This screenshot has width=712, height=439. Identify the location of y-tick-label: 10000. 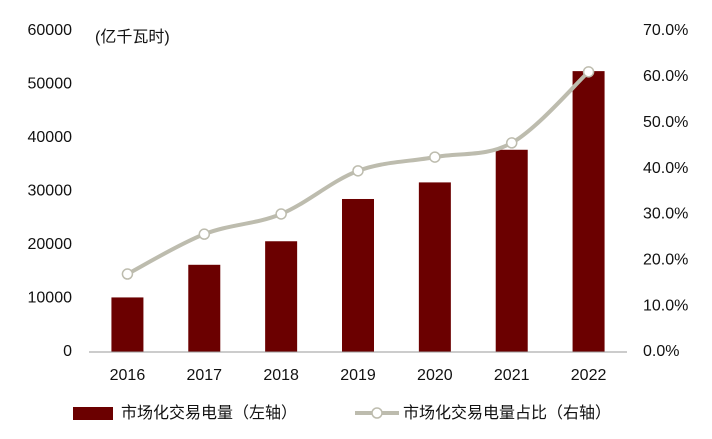
(50, 298).